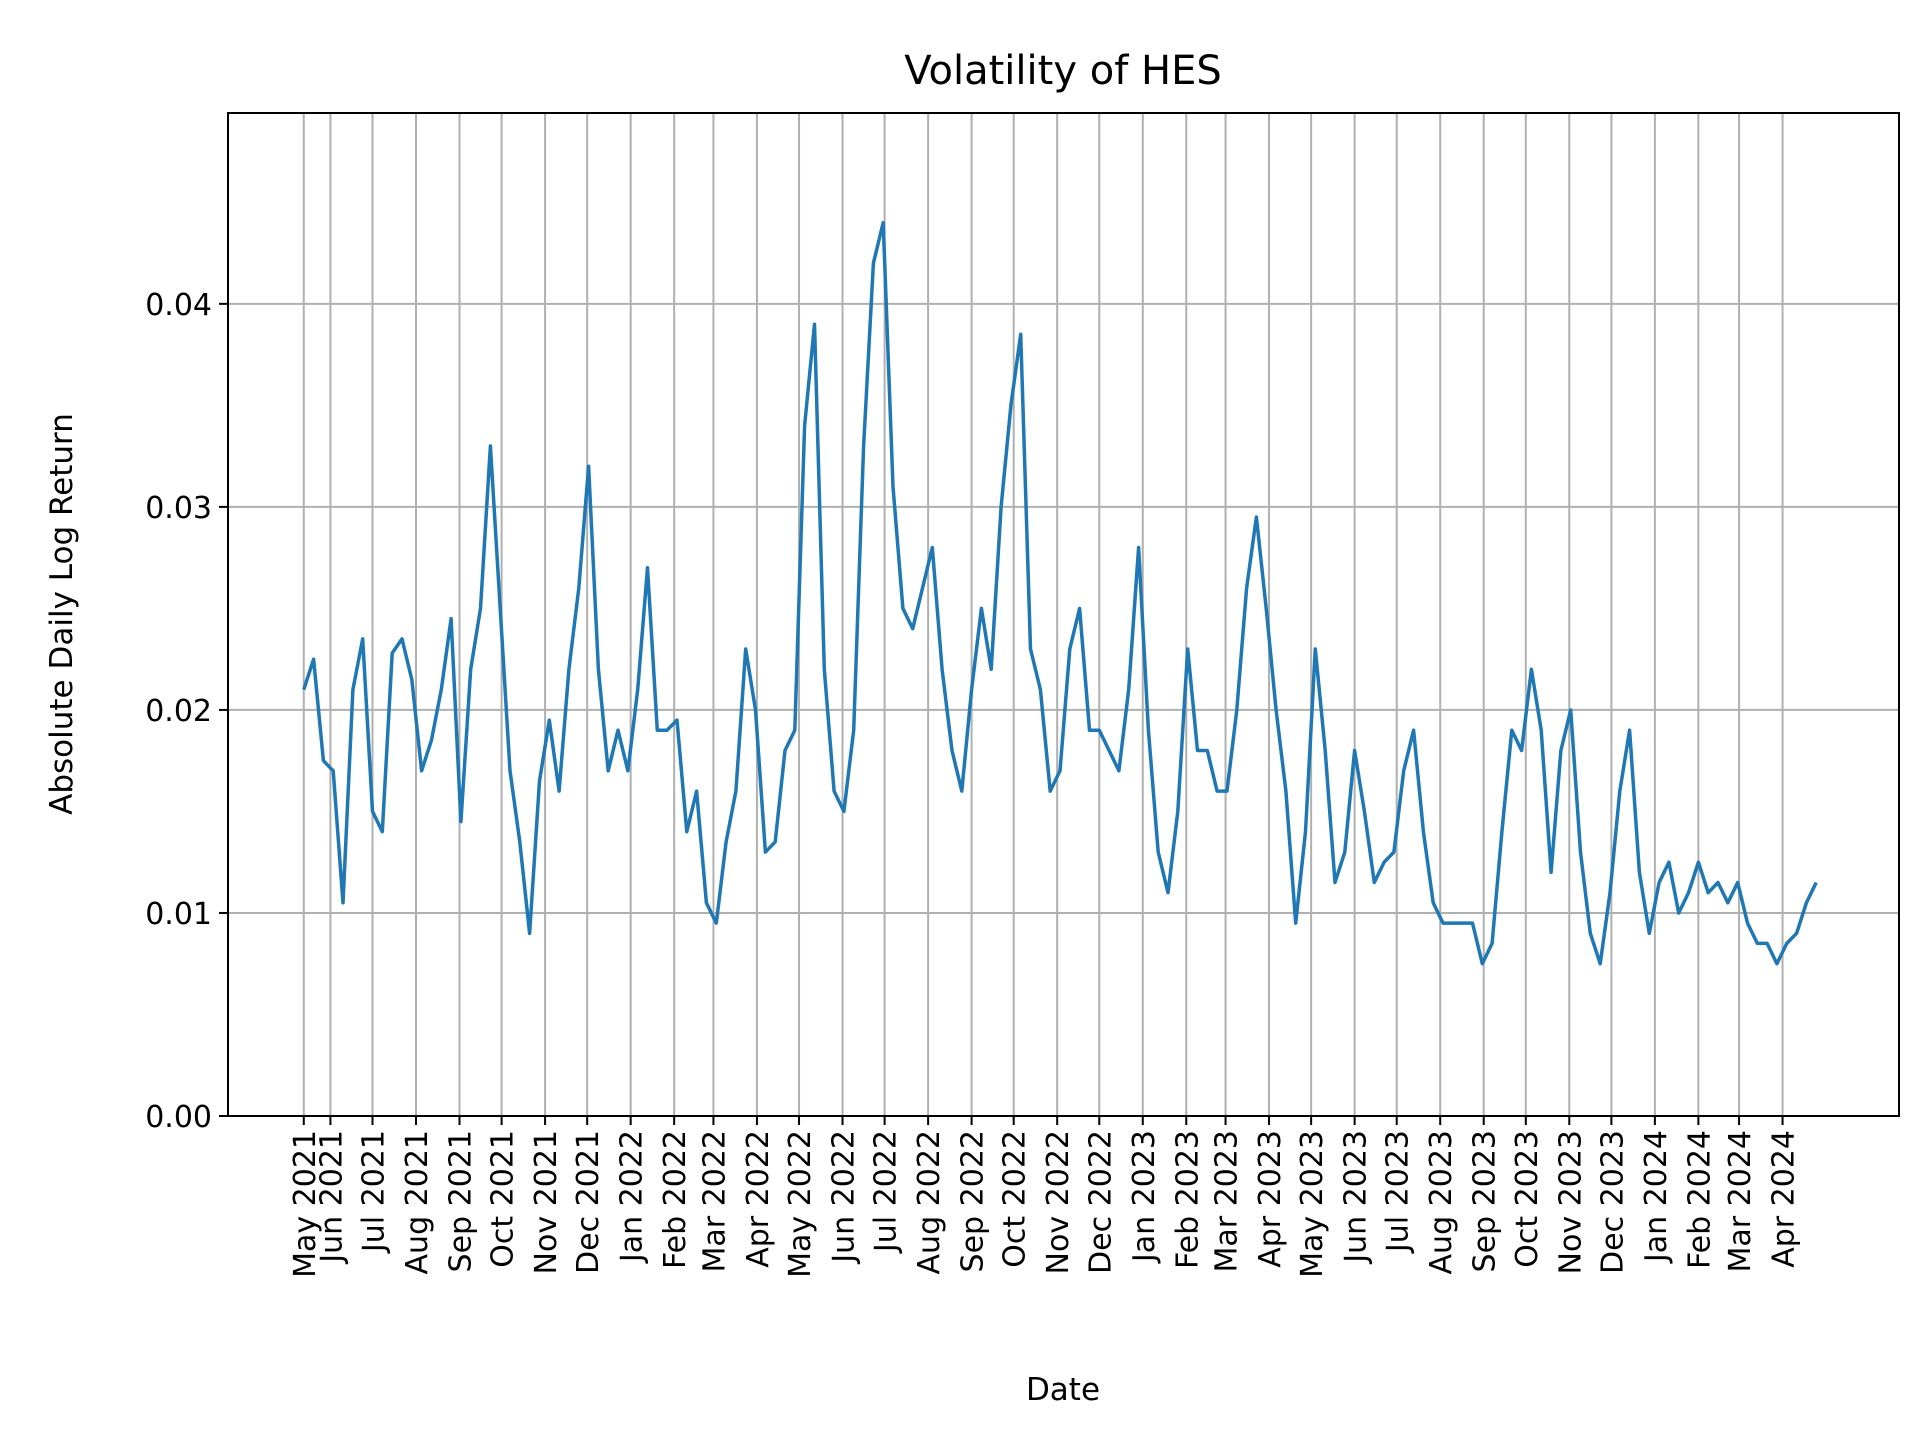 The width and height of the screenshot is (1920, 1440). Describe the element at coordinates (1740, 1201) in the screenshot. I see `x-tick-label: Mar 2024` at that location.